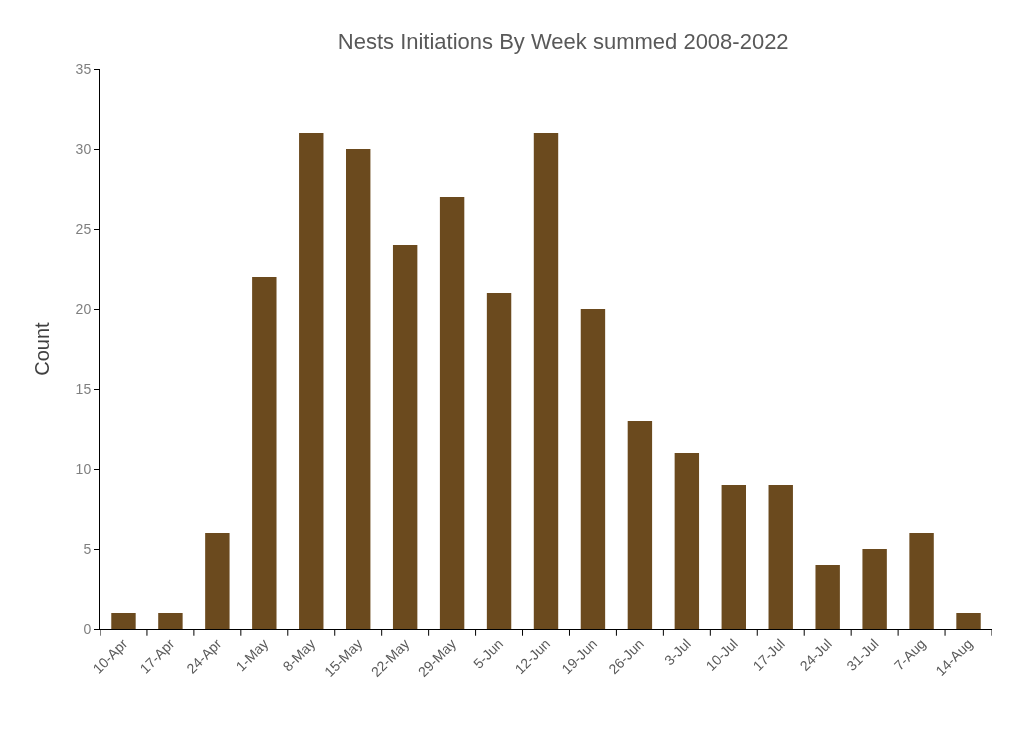 The width and height of the screenshot is (1024, 737). I want to click on y-tick-label: 20, so click(83, 308).